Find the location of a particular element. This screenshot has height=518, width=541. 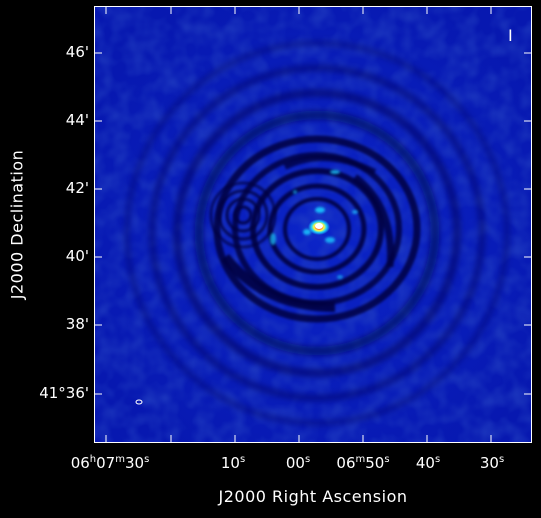

emission-speckles is located at coordinates (314, 224).